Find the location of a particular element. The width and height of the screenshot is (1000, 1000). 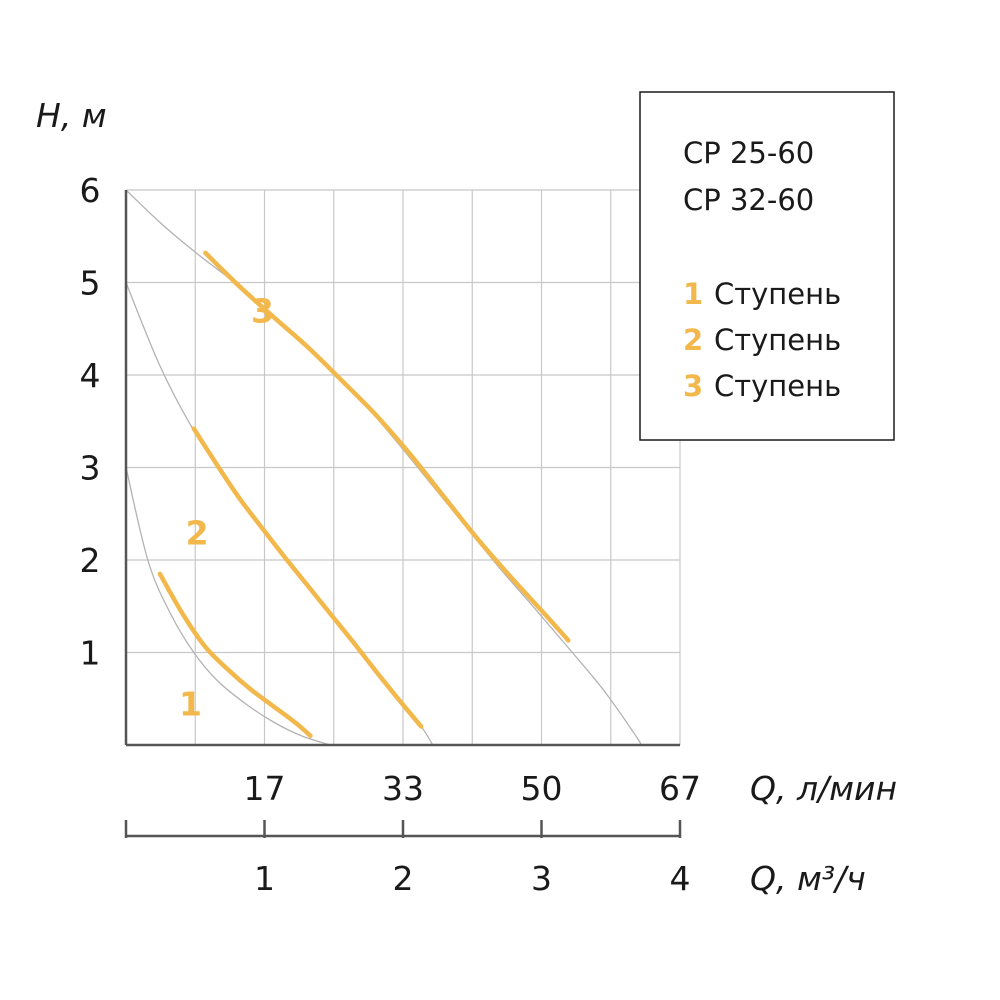

curve-label-2: 2 is located at coordinates (197, 532).